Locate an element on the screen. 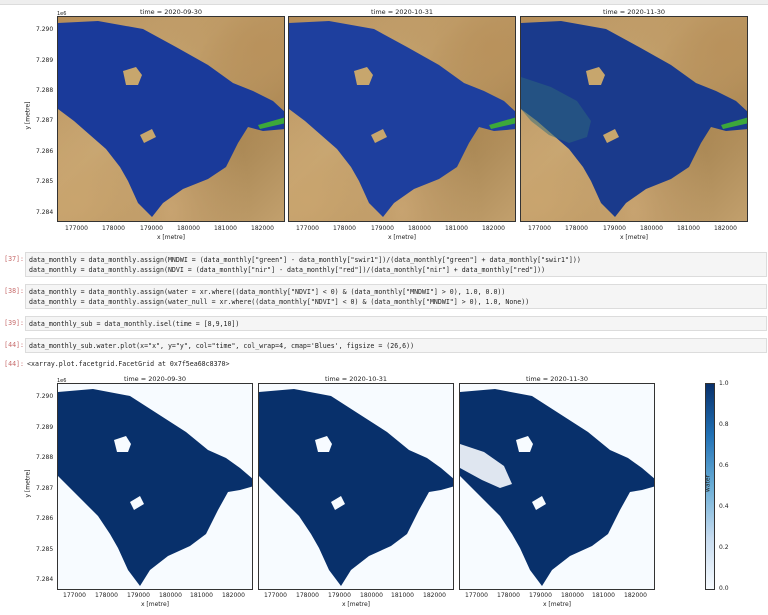  colorbar-label: water is located at coordinates (708, 483).